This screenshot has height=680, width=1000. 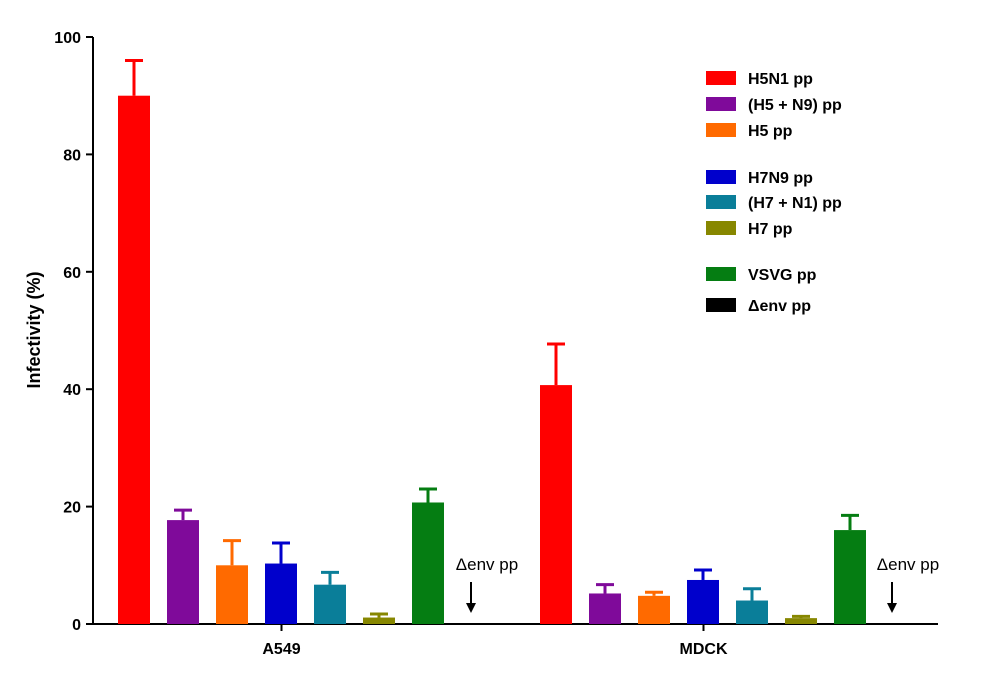 I want to click on y-tick-label: 40, so click(x=72, y=390).